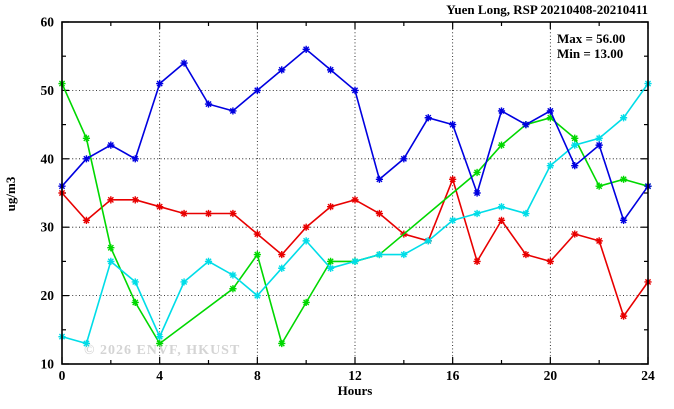  Describe the element at coordinates (648, 375) in the screenshot. I see `x-tick-label: 24` at that location.